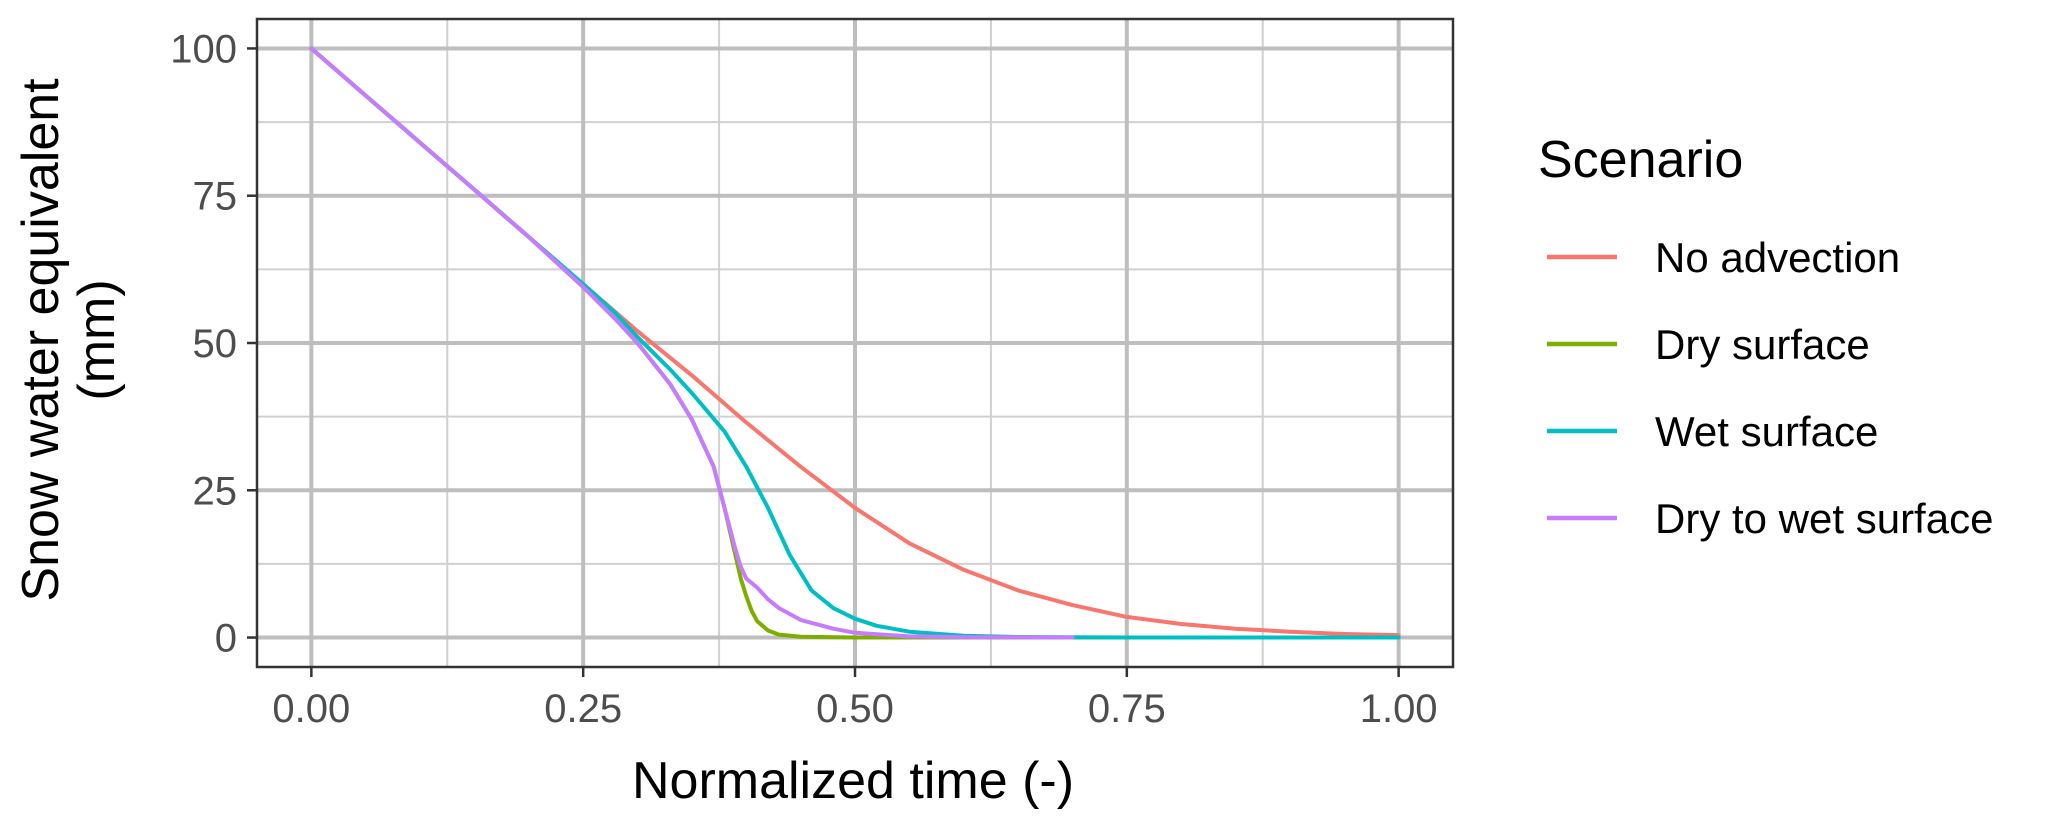 Image resolution: width=2067 pixels, height=834 pixels. What do you see at coordinates (203, 49) in the screenshot?
I see `y-tick-label: 100` at bounding box center [203, 49].